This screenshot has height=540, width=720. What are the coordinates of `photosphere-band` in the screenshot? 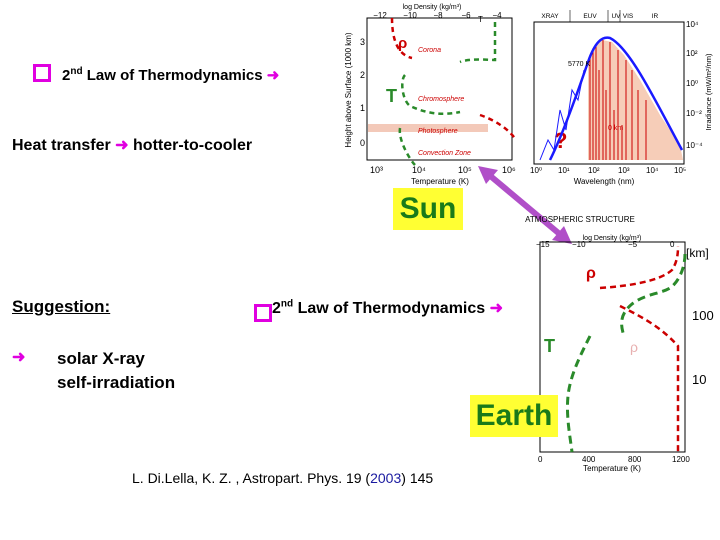 It's located at (428, 128).